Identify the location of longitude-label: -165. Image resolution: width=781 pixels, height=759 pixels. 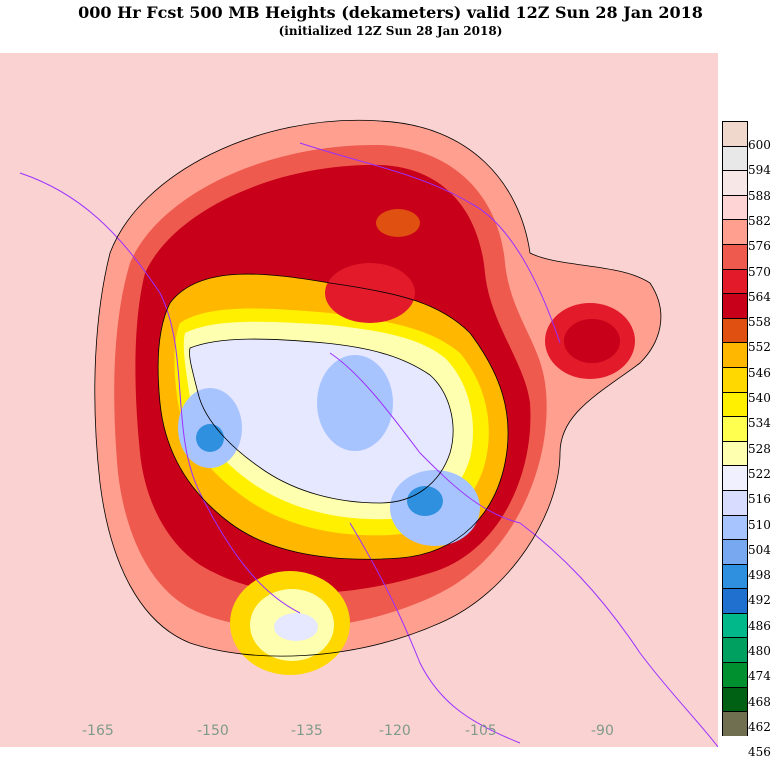
(98, 731).